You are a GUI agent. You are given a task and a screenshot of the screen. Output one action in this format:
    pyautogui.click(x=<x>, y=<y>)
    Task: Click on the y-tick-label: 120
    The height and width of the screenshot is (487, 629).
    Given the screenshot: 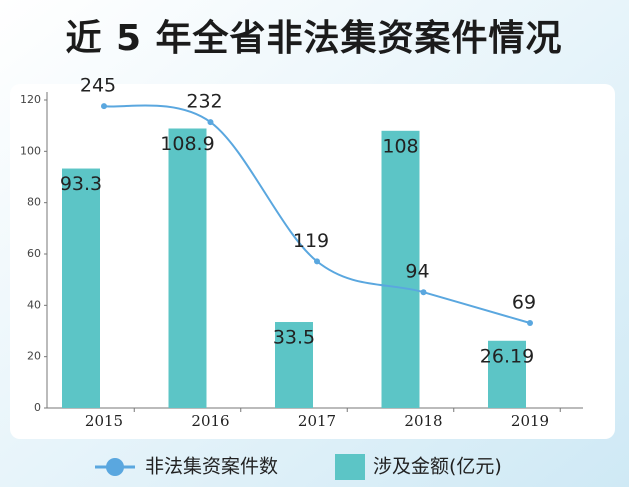 What is the action you would take?
    pyautogui.click(x=30, y=99)
    